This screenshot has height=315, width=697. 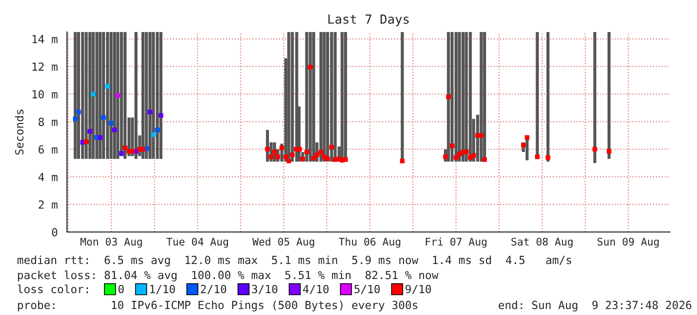 What do you see at coordinates (295, 261) in the screenshot?
I see `text: median rtt: 6.5 ms avg 12.0 ms max 5.1 ms min 5.9 ms now 1.4 ms sd 4.5 am/s` at bounding box center [295, 261].